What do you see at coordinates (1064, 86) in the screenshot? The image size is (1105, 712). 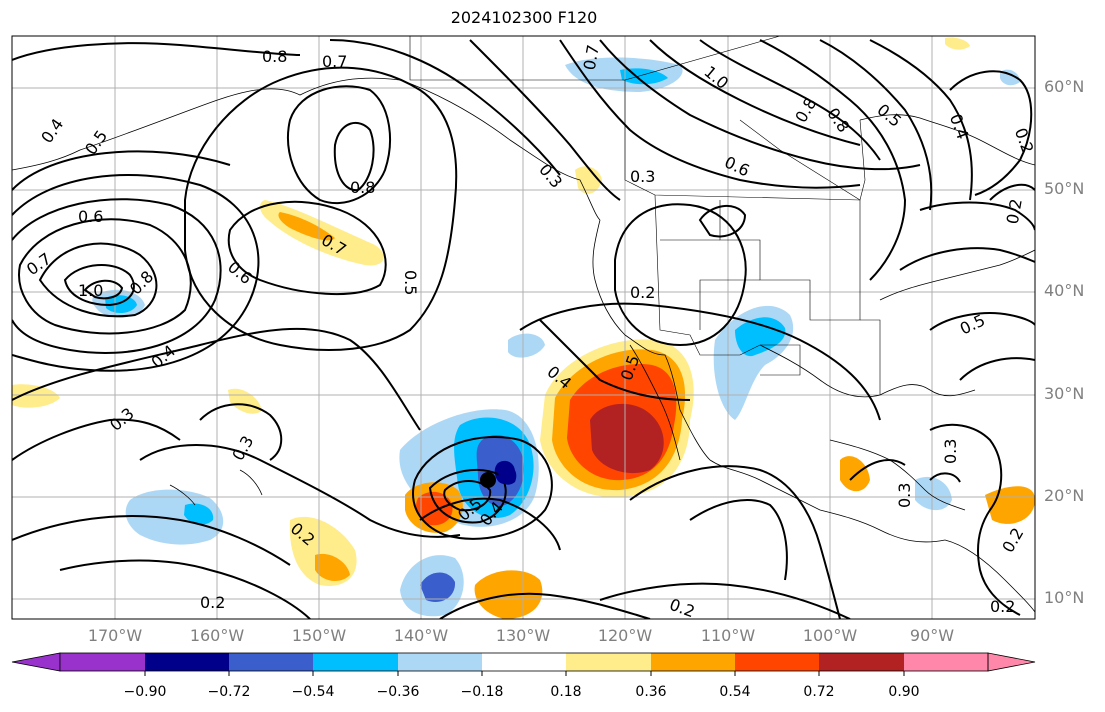 I see `latitude-label: 60°N` at bounding box center [1064, 86].